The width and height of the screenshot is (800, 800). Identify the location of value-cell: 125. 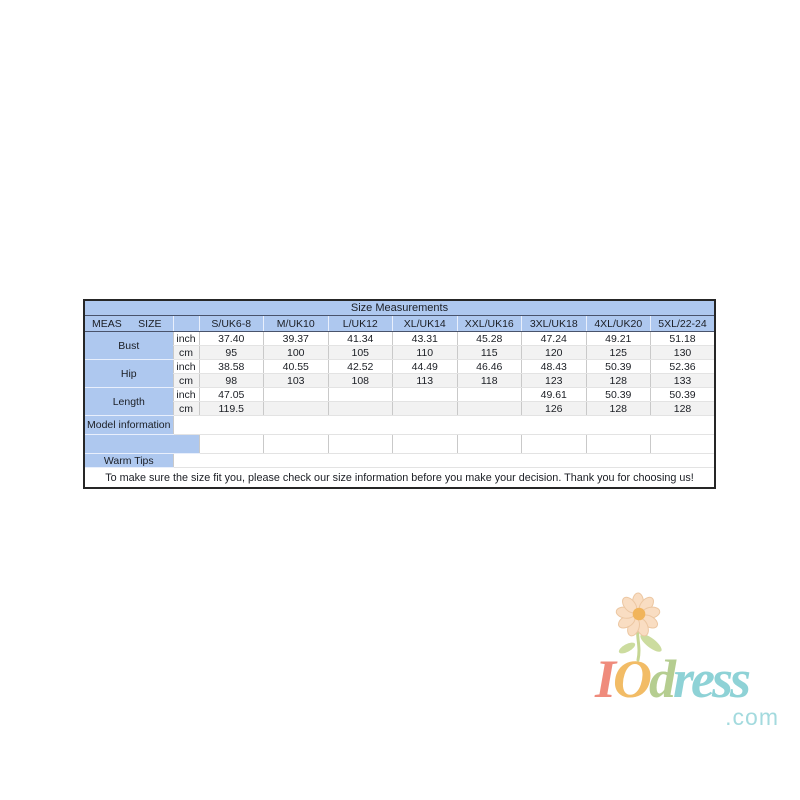
(618, 352).